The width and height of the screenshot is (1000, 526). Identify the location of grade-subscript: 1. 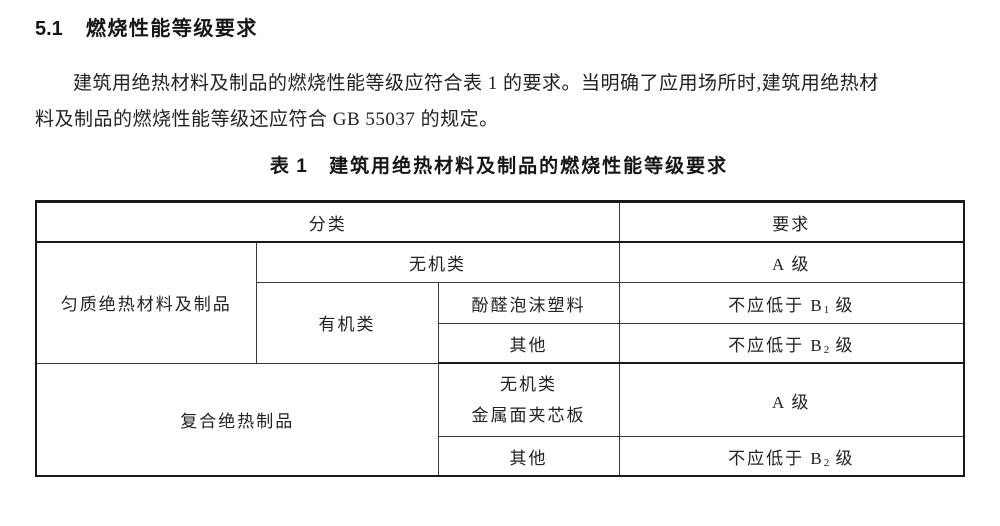
(826, 309).